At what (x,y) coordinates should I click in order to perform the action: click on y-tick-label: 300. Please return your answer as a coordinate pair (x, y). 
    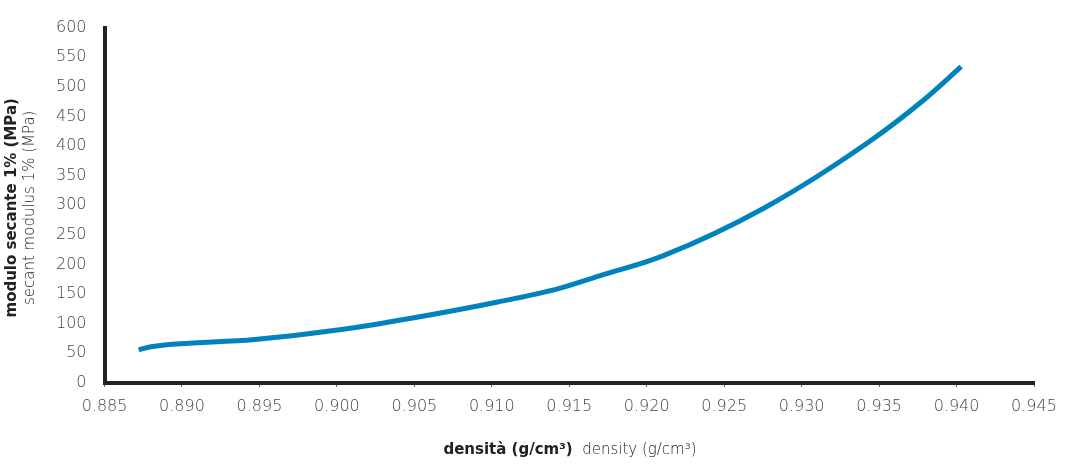
    Looking at the image, I should click on (71, 204).